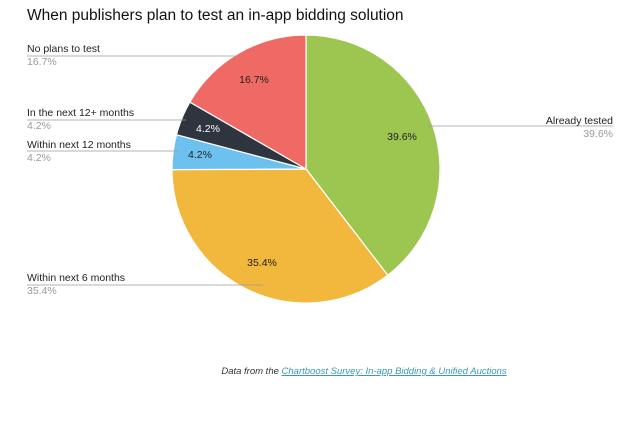 The width and height of the screenshot is (640, 427). What do you see at coordinates (208, 129) in the screenshot?
I see `data-label-in-the-next-12-plus-months: 4.2%` at bounding box center [208, 129].